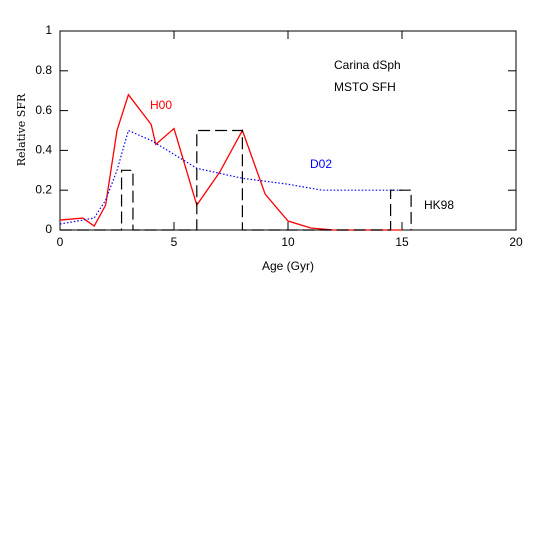 This screenshot has width=545, height=550. What do you see at coordinates (288, 266) in the screenshot?
I see `x-axis-label: Age (Gyr)` at bounding box center [288, 266].